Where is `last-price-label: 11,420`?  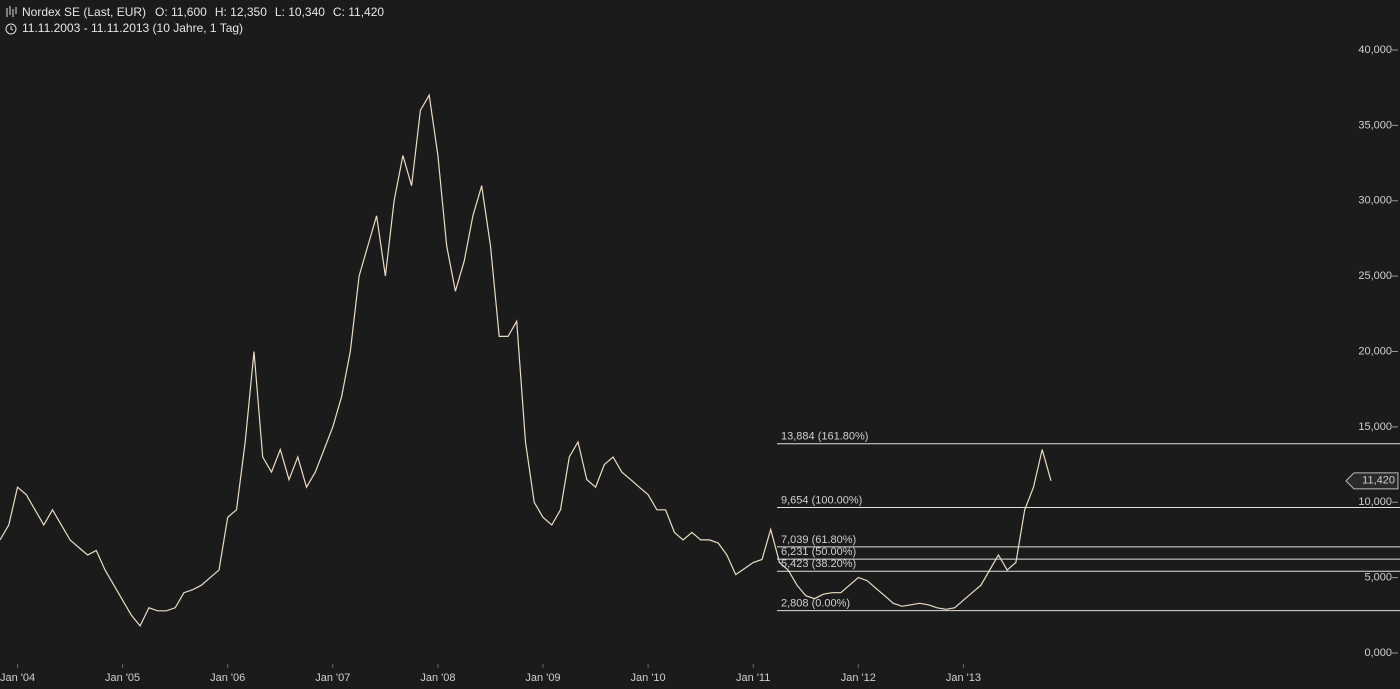
last-price-label: 11,420 is located at coordinates (1378, 481).